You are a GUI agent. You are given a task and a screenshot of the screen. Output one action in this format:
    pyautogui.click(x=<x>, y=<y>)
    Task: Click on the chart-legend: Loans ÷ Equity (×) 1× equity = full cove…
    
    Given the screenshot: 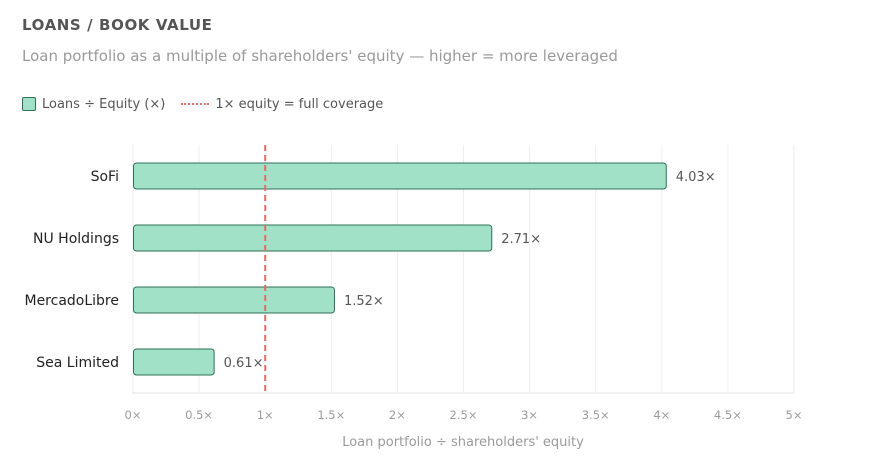 What is the action you would take?
    pyautogui.click(x=210, y=104)
    